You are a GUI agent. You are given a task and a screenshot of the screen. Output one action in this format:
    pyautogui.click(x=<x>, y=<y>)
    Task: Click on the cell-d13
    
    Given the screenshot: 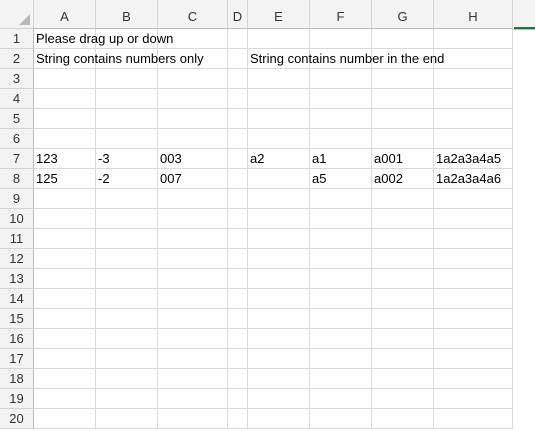 What is the action you would take?
    pyautogui.click(x=238, y=279)
    